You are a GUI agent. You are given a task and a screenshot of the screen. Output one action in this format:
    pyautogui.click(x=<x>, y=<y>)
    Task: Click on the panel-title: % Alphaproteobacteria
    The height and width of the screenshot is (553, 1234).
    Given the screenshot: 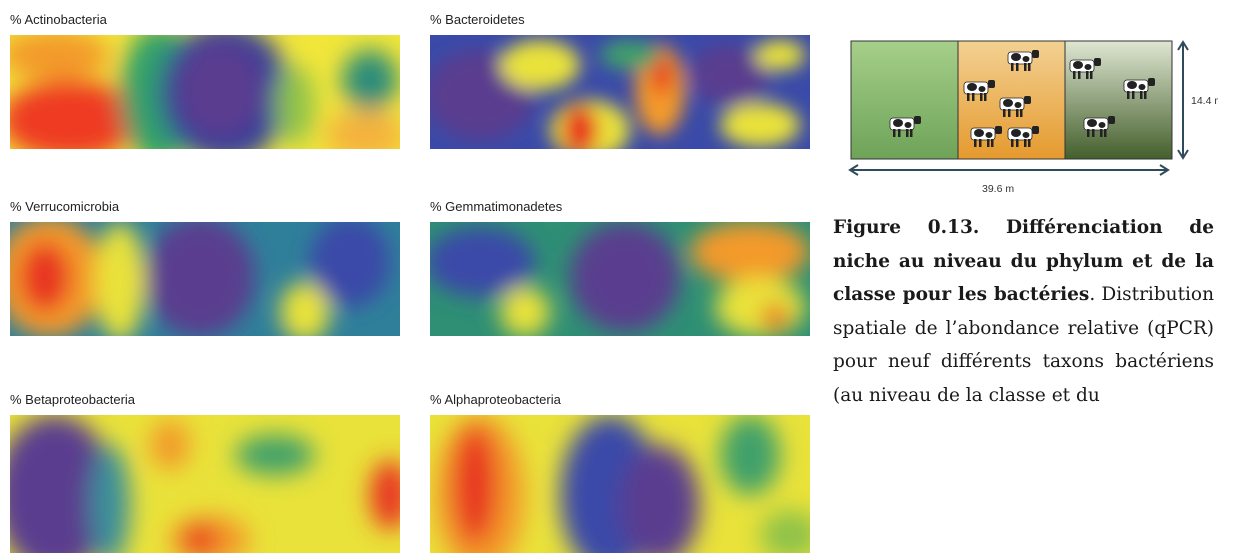 What is the action you would take?
    pyautogui.click(x=495, y=399)
    